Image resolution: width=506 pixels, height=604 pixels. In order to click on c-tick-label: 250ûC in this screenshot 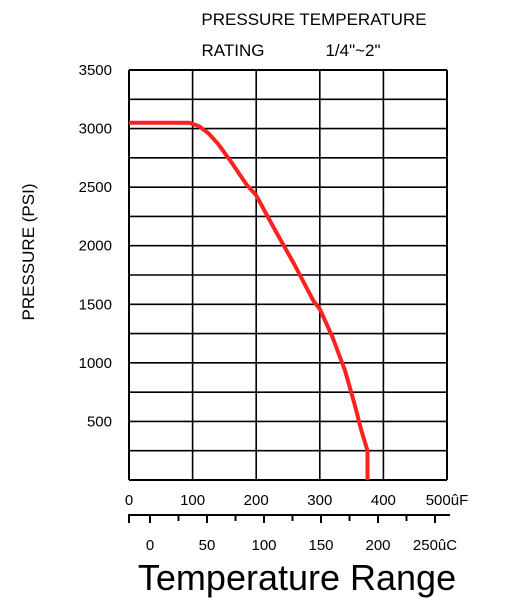, I will do `click(435, 545)`.